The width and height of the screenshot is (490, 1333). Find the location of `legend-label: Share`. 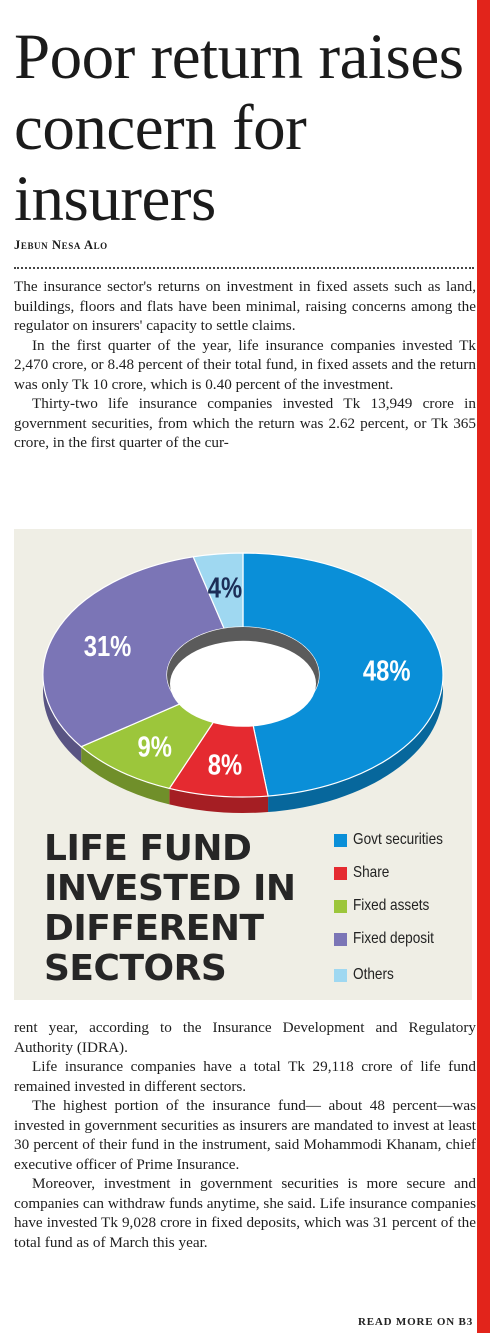

legend-label: Share is located at coordinates (371, 872).